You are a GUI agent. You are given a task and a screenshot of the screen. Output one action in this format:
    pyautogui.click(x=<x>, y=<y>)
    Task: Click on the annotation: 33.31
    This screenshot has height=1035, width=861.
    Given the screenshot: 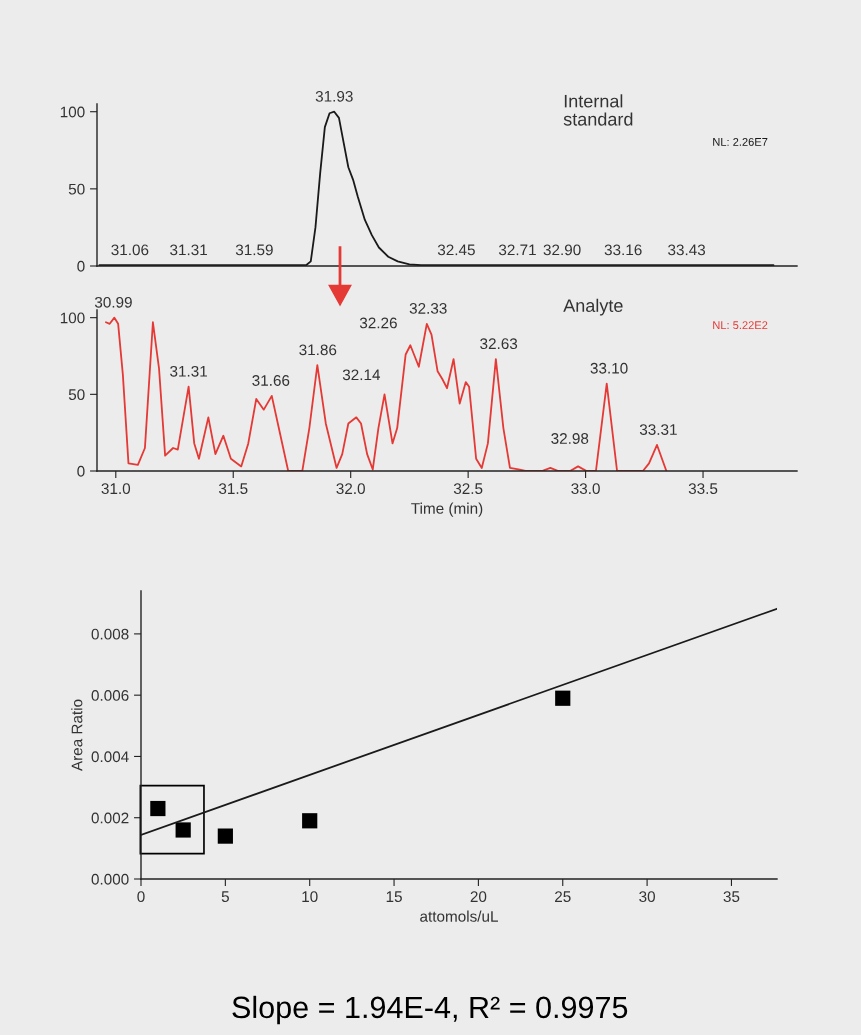 What is the action you would take?
    pyautogui.click(x=658, y=429)
    